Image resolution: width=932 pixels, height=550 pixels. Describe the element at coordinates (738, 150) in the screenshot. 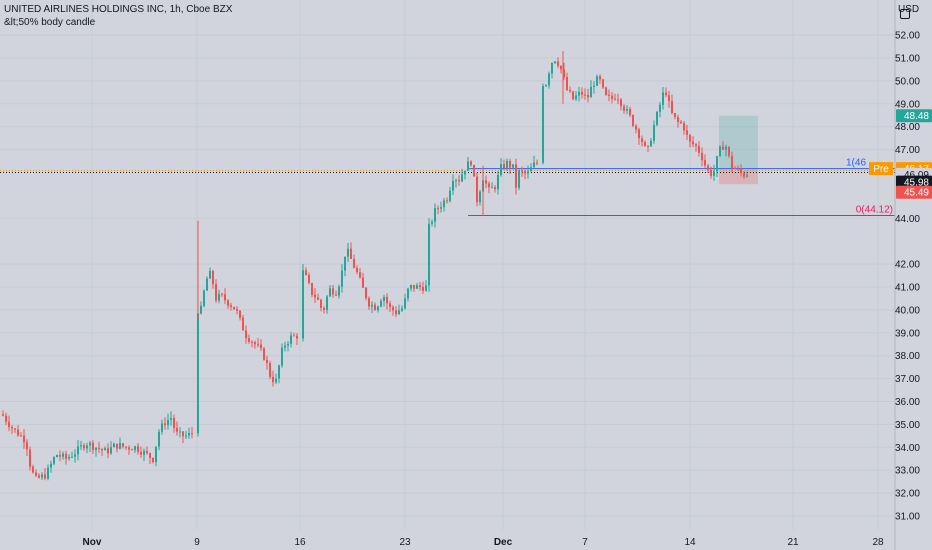

I see `position-zones` at that location.